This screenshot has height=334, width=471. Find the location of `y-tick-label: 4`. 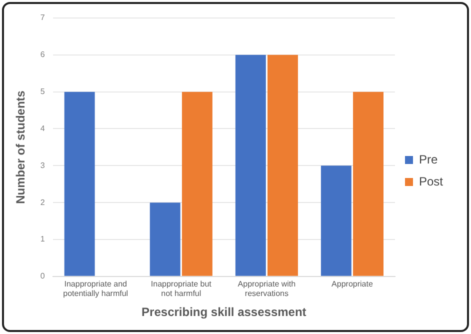

y-tick-label: 4 is located at coordinates (43, 128).